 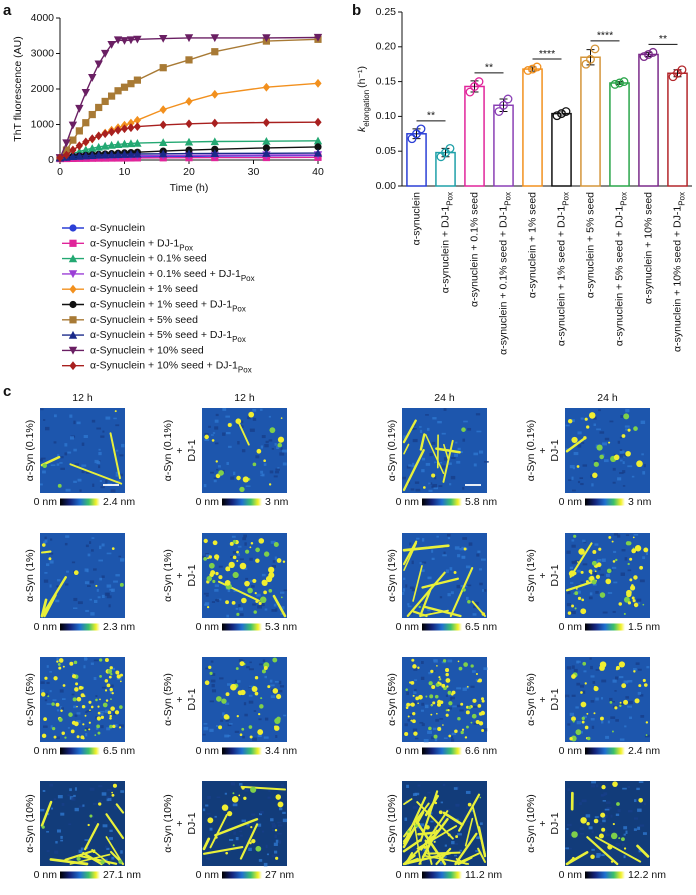 I want to click on colorbar-max: 2.4 nm, so click(x=119, y=502).